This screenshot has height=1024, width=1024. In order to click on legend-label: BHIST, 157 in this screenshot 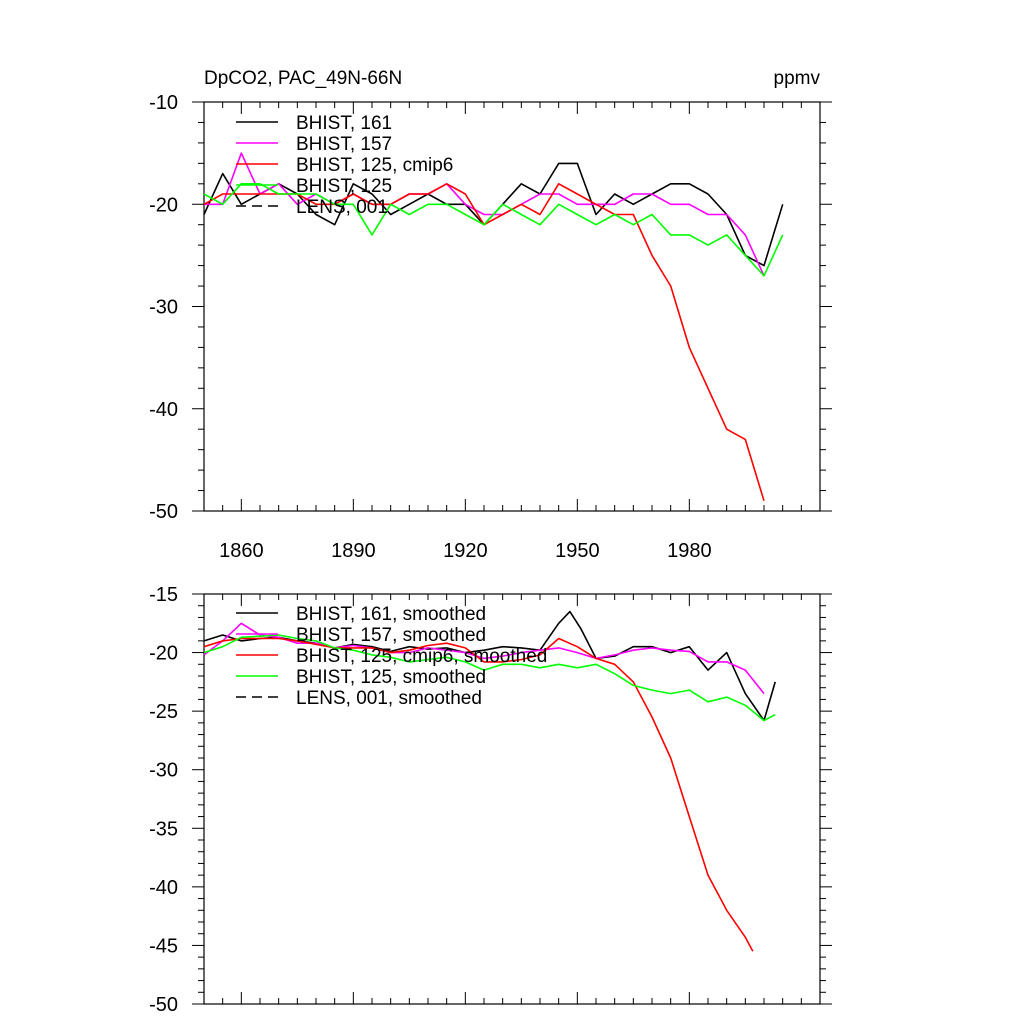, I will do `click(344, 144)`.